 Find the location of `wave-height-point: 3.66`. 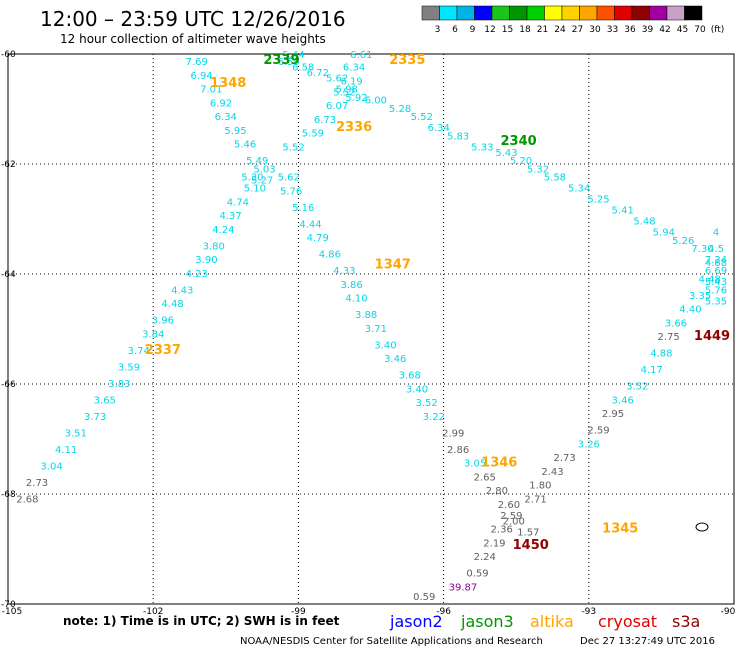

wave-height-point: 3.66 is located at coordinates (676, 323).